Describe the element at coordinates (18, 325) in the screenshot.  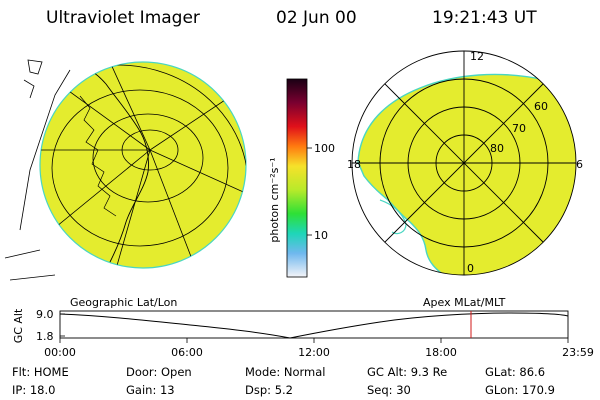
I see `altitude-ylabel: GC Alt` at that location.